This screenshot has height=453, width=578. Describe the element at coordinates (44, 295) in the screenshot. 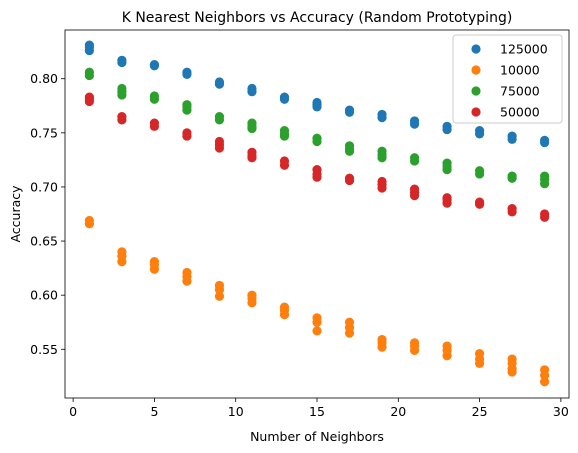

I see `y-tick-label: 0.60` at that location.